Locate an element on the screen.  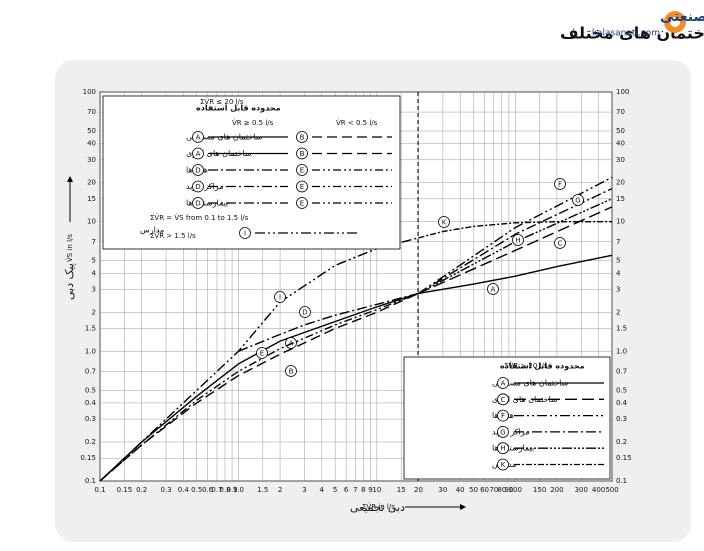
key-letter: F is located at coordinates (560, 185).